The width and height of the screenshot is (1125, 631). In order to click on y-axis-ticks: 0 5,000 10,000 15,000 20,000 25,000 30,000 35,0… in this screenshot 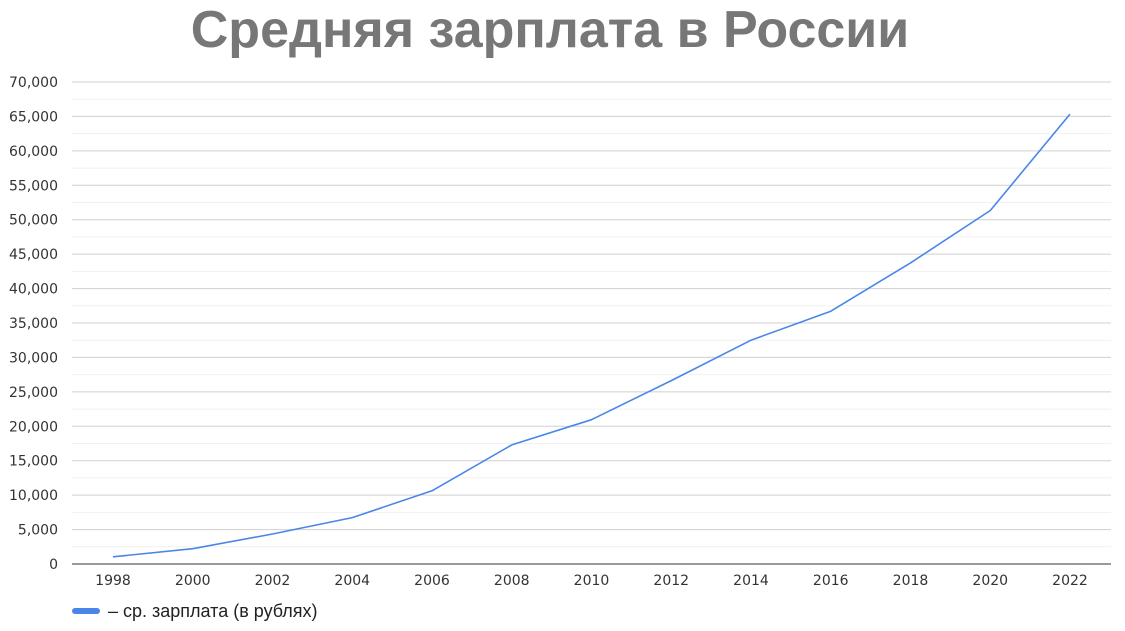, I will do `click(33, 324)`.